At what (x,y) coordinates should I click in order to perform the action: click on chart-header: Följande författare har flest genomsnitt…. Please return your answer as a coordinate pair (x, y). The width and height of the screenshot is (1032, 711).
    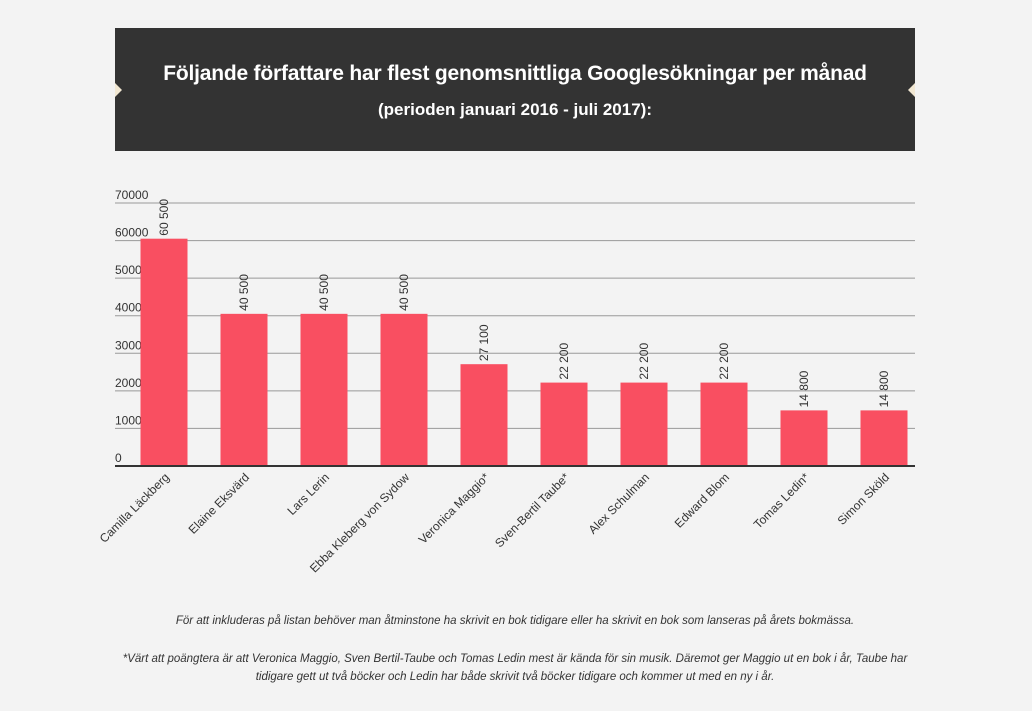
    Looking at the image, I should click on (515, 89).